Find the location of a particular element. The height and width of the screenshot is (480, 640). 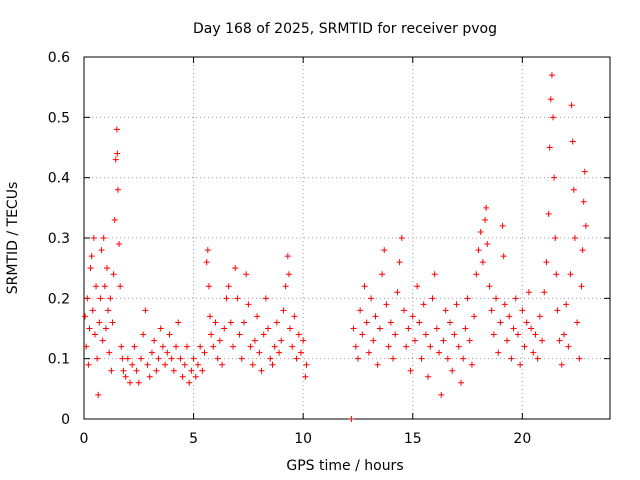

y-tick-label: 0 is located at coordinates (65, 420).